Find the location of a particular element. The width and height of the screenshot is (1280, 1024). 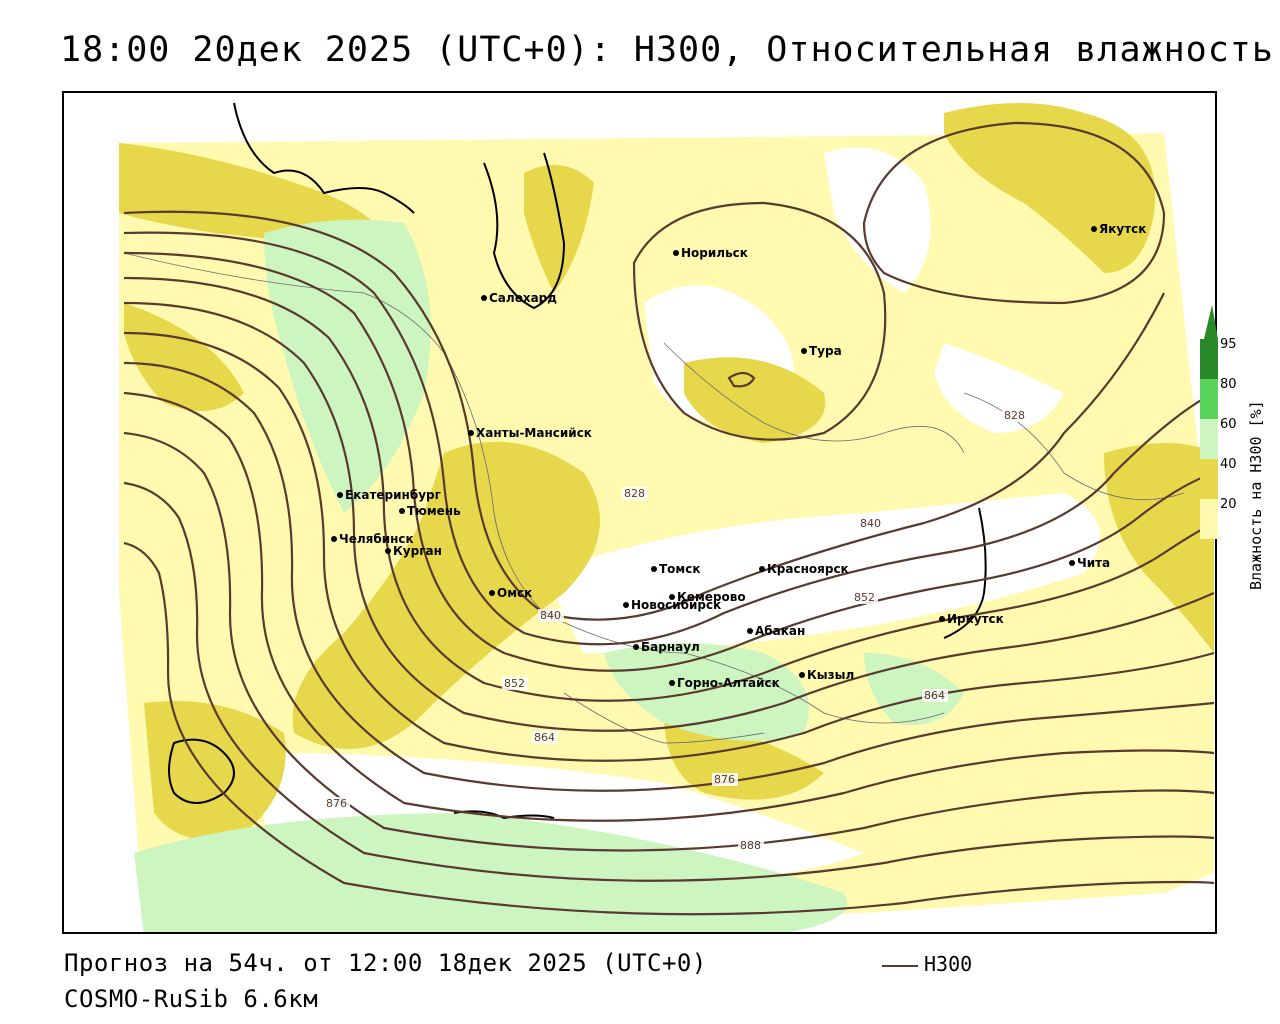

colorbar-svg: 95 80 60 40 20 is located at coordinates (1218, 422).